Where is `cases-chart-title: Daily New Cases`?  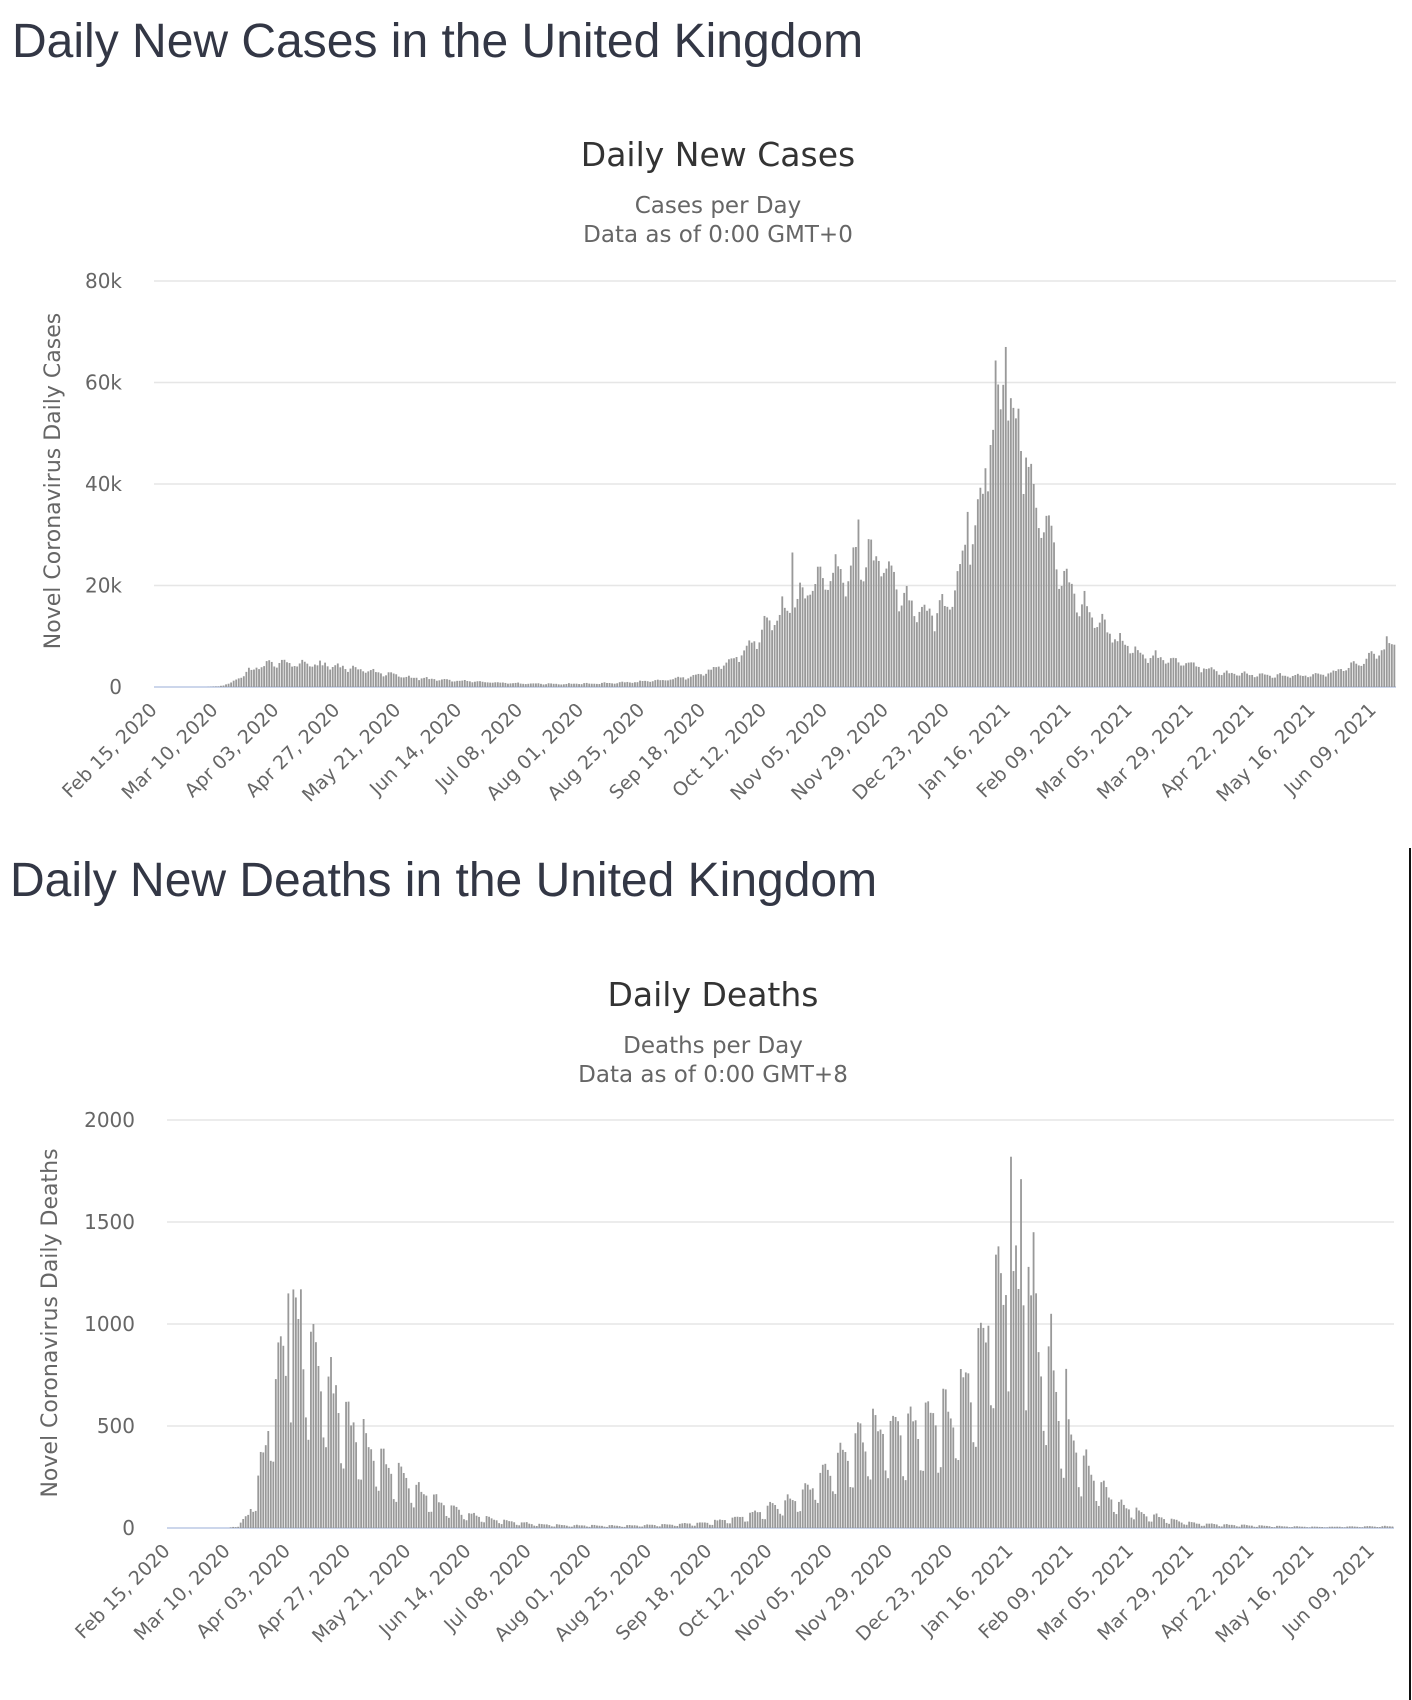
cases-chart-title: Daily New Cases is located at coordinates (718, 154).